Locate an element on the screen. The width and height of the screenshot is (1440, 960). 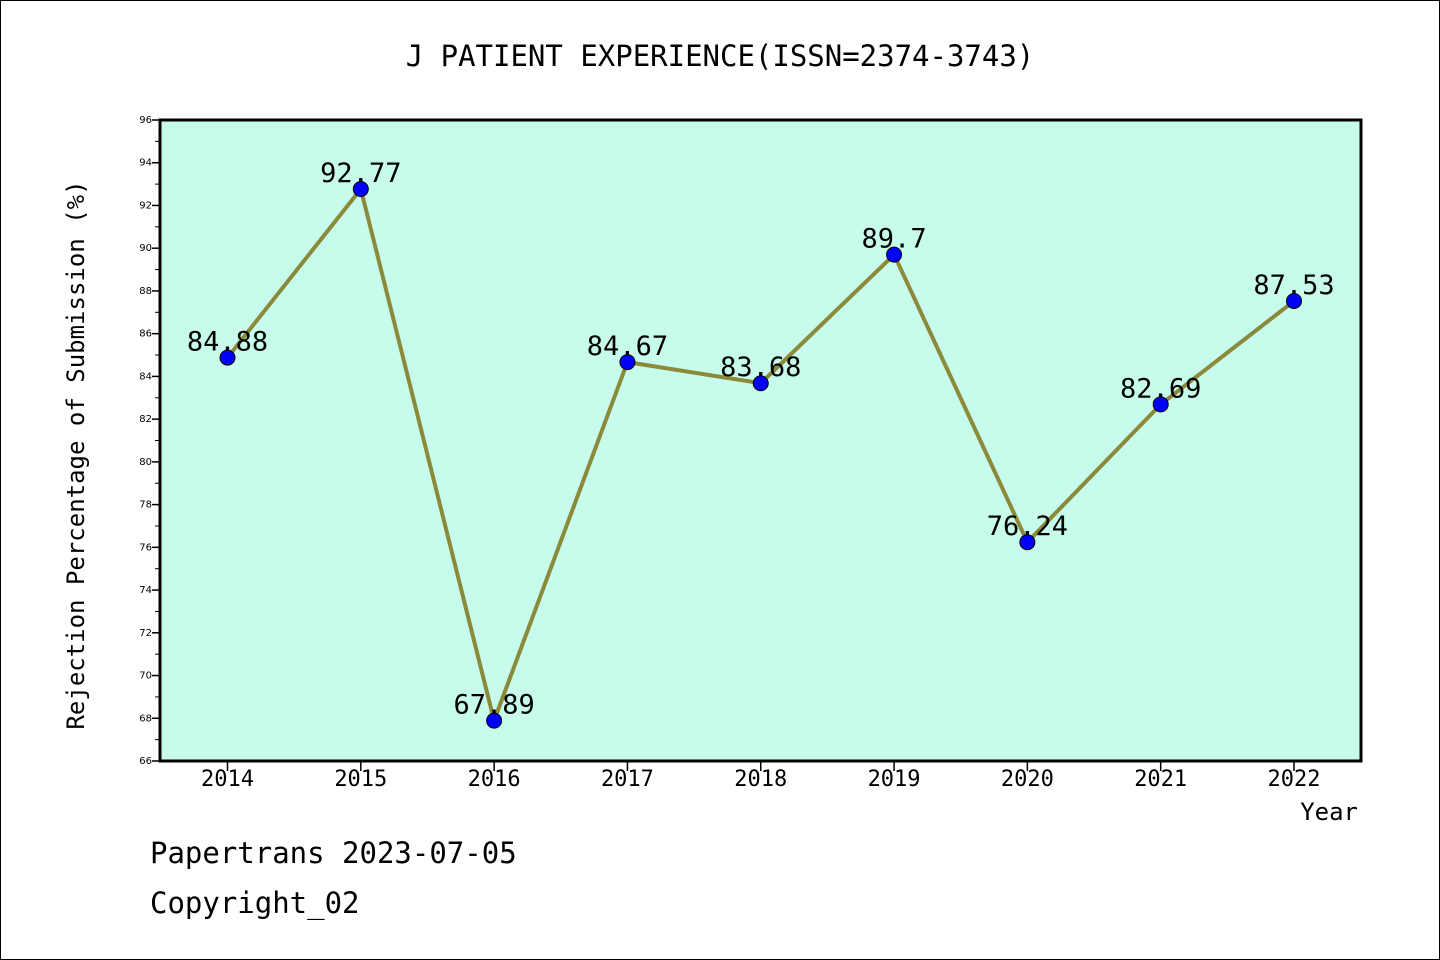
data-point-2017 is located at coordinates (627, 362).